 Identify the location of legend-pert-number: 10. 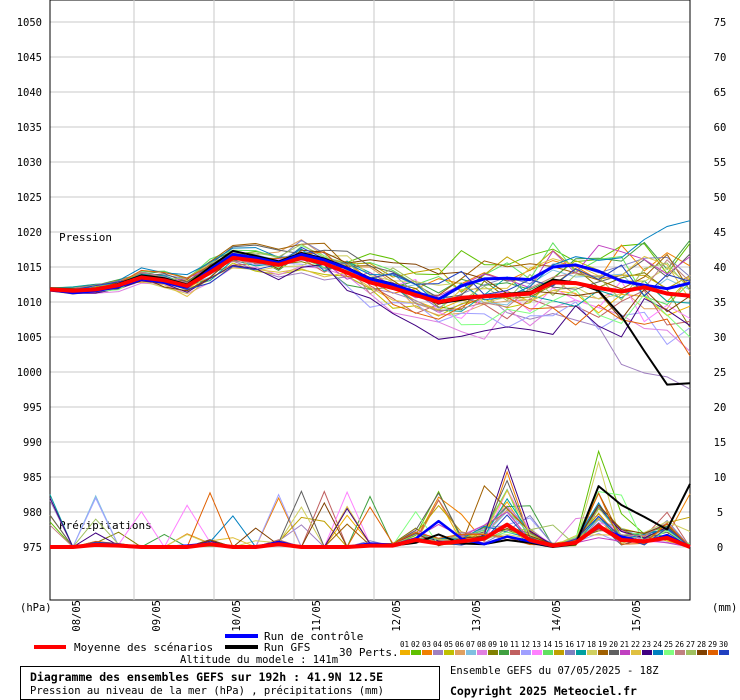
(504, 644).